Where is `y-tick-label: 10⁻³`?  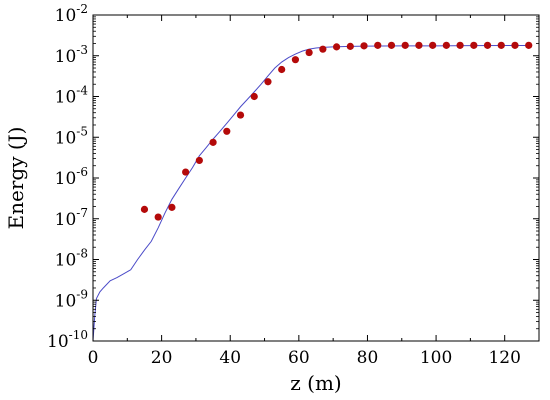
y-tick-label: 10⁻³ is located at coordinates (71, 55).